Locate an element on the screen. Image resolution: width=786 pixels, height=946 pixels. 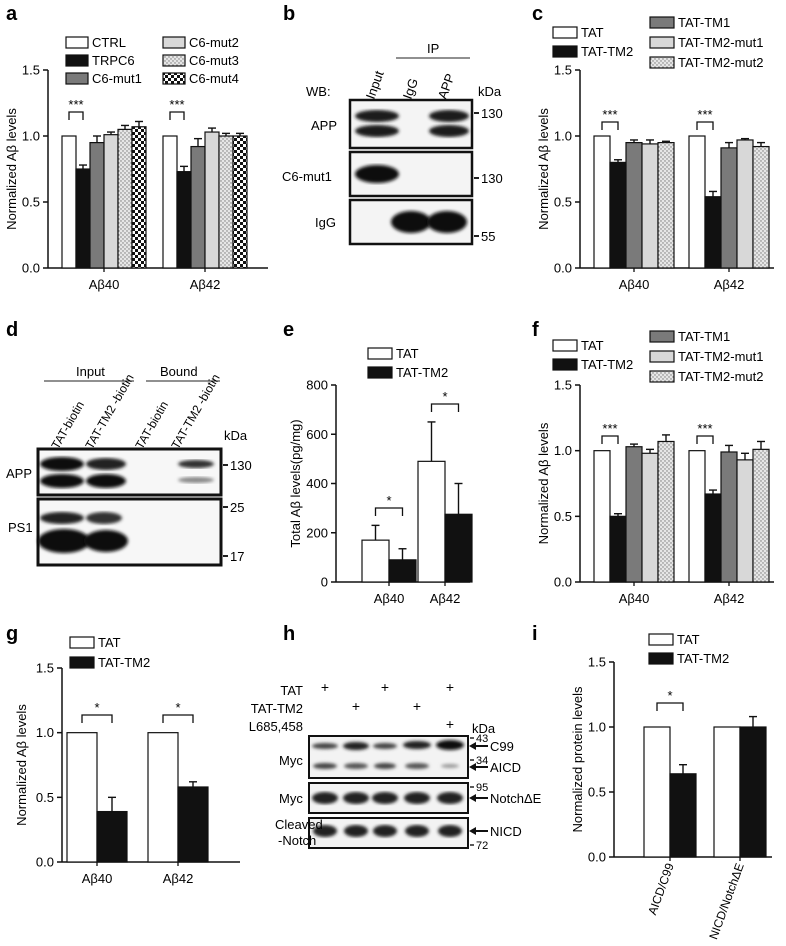
treatment-label-tattm2: TAT-TM2 is located at coordinates (277, 708).